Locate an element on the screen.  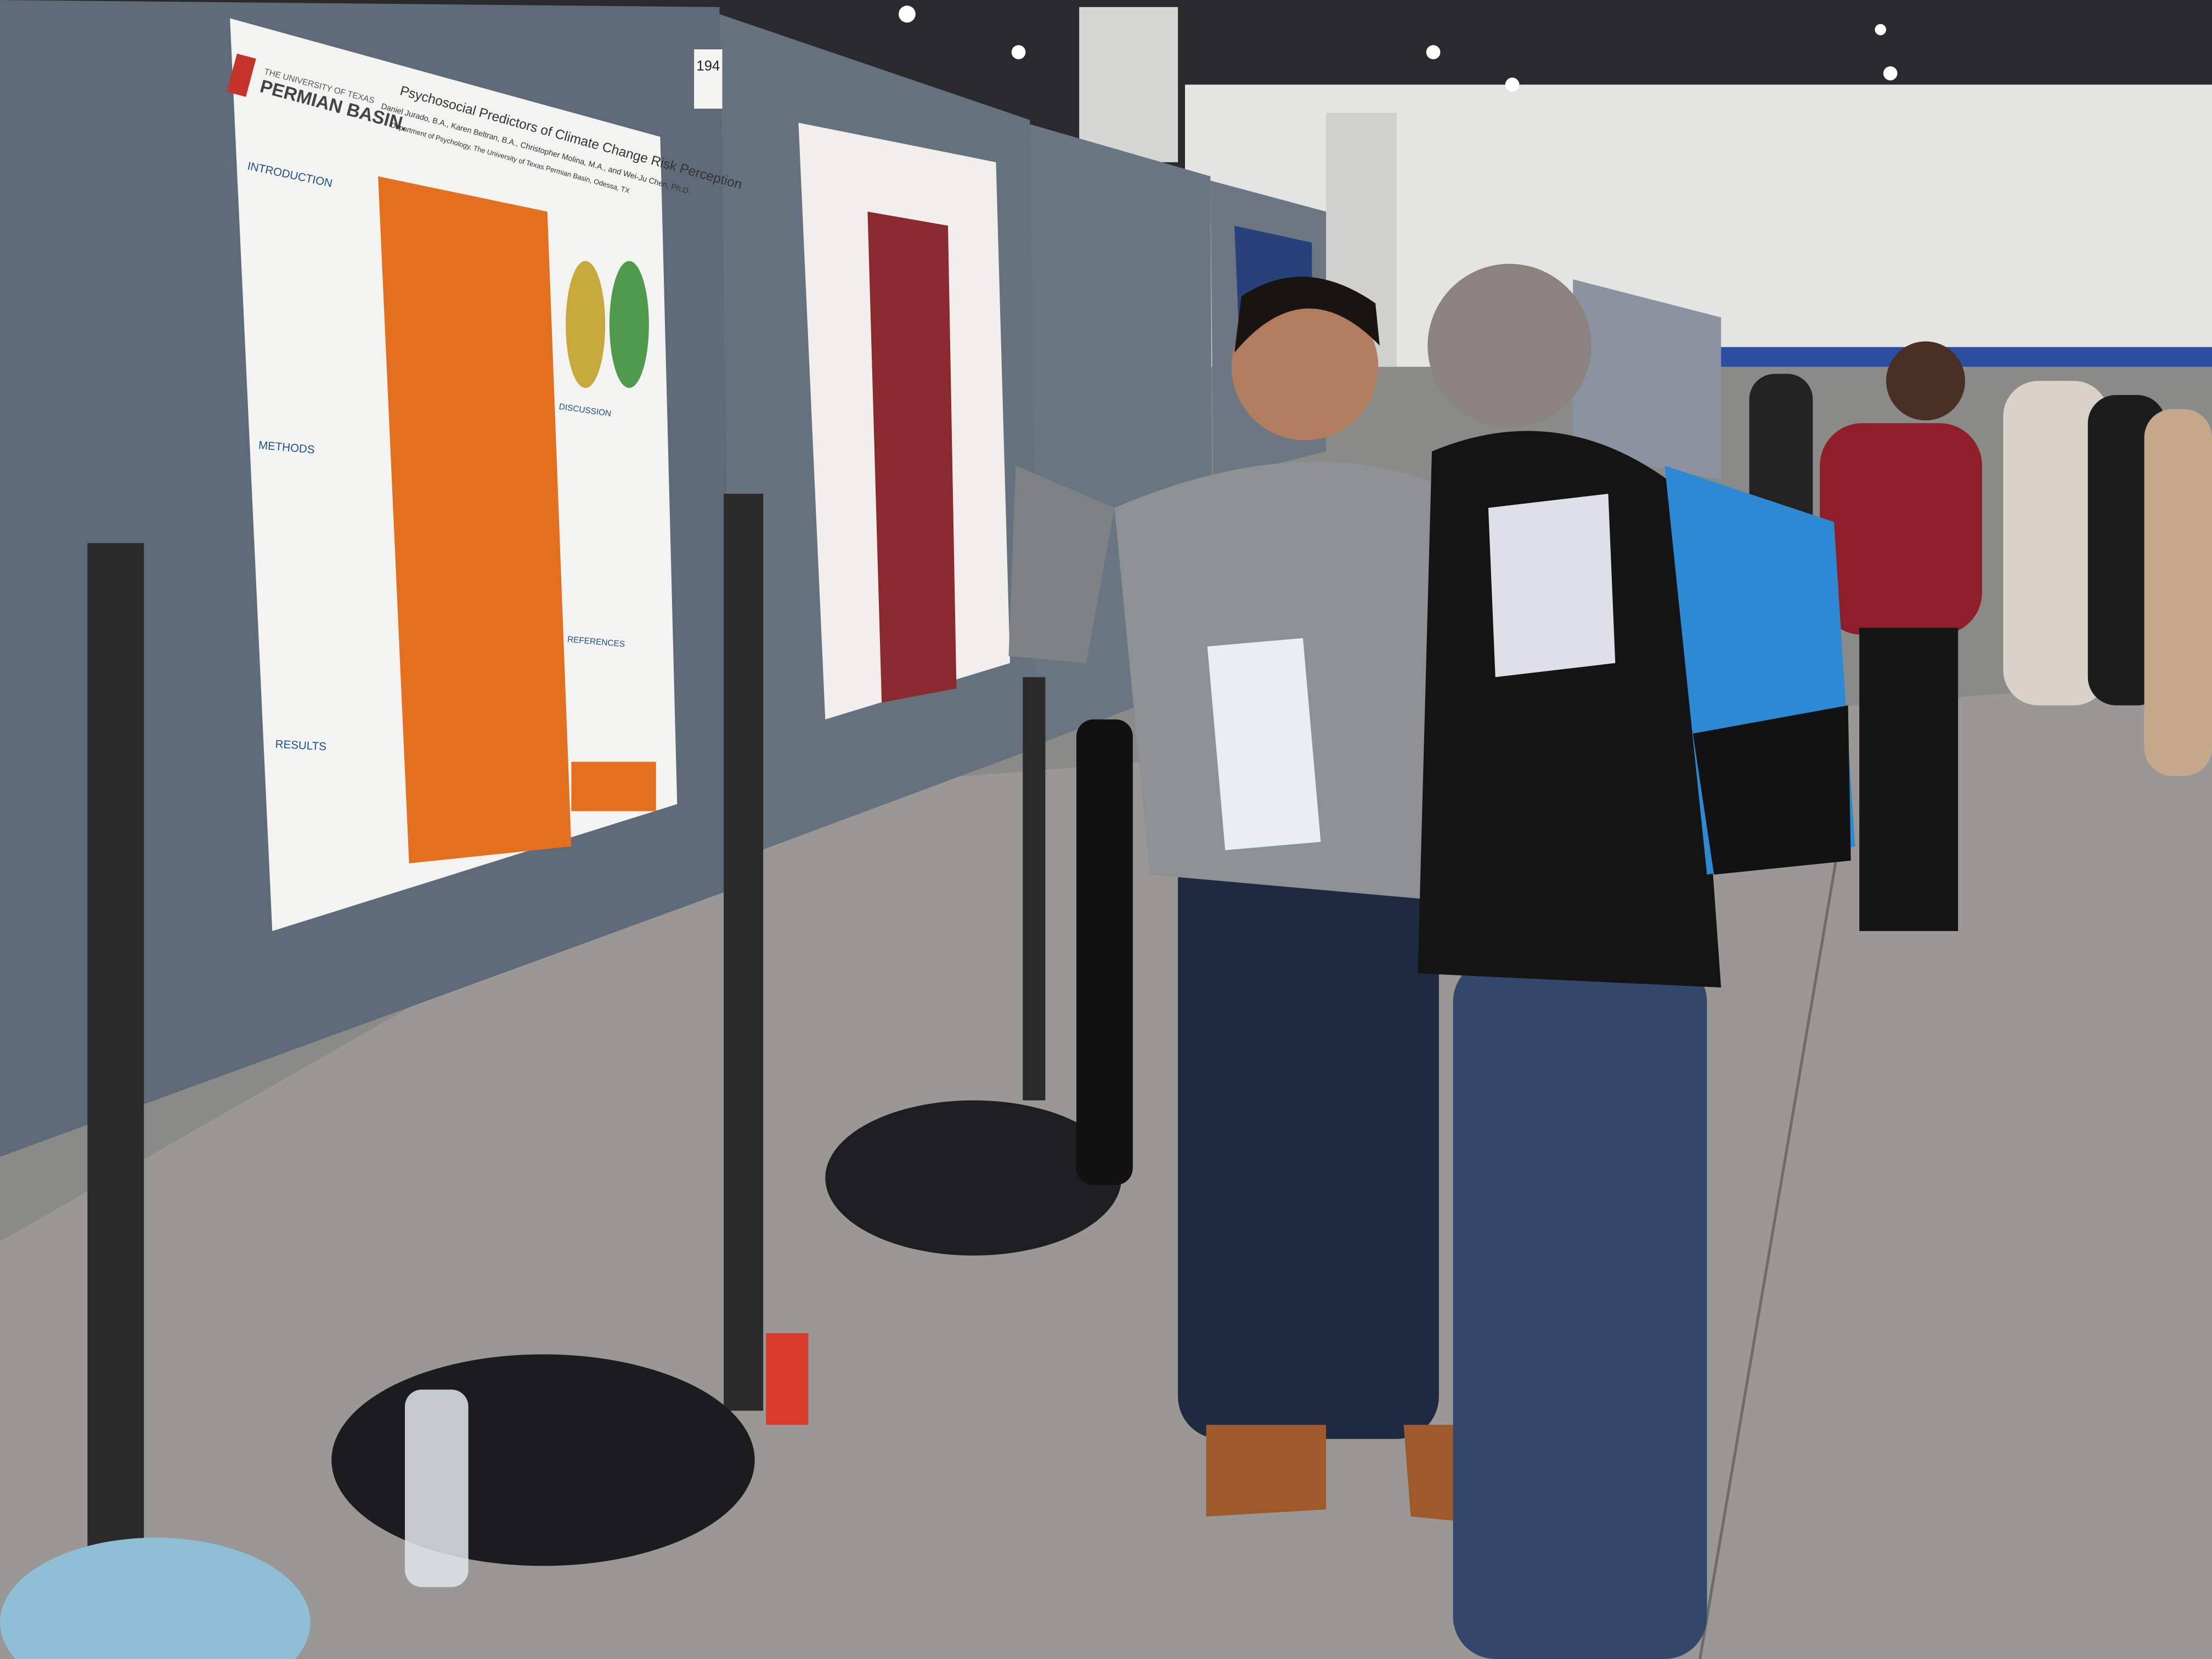
poster-panel is located at coordinates (912, 457).